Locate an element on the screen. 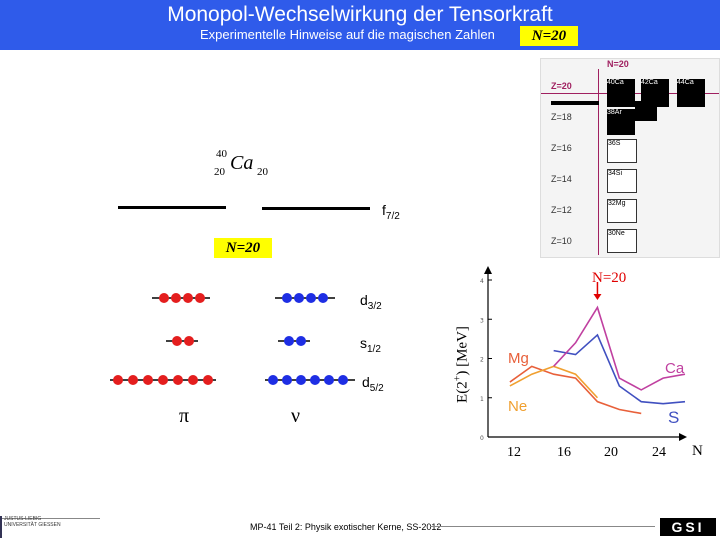  chart-ytick-label: 0 is located at coordinates (482, 438).